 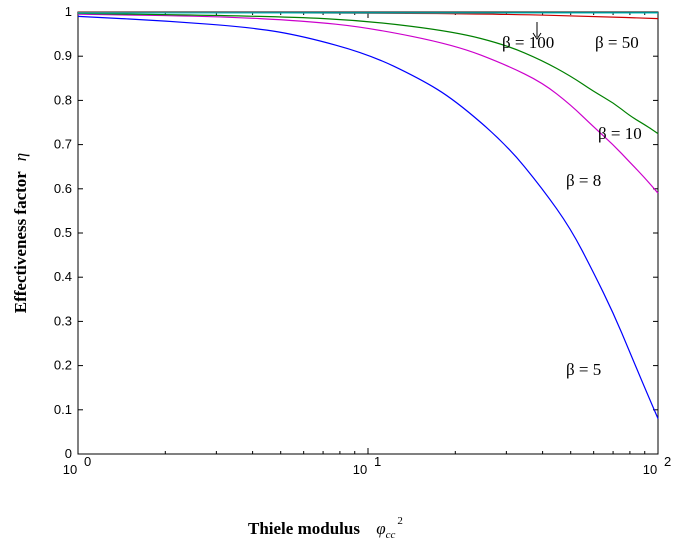 I want to click on y-tick-label: 0.4, so click(x=63, y=276).